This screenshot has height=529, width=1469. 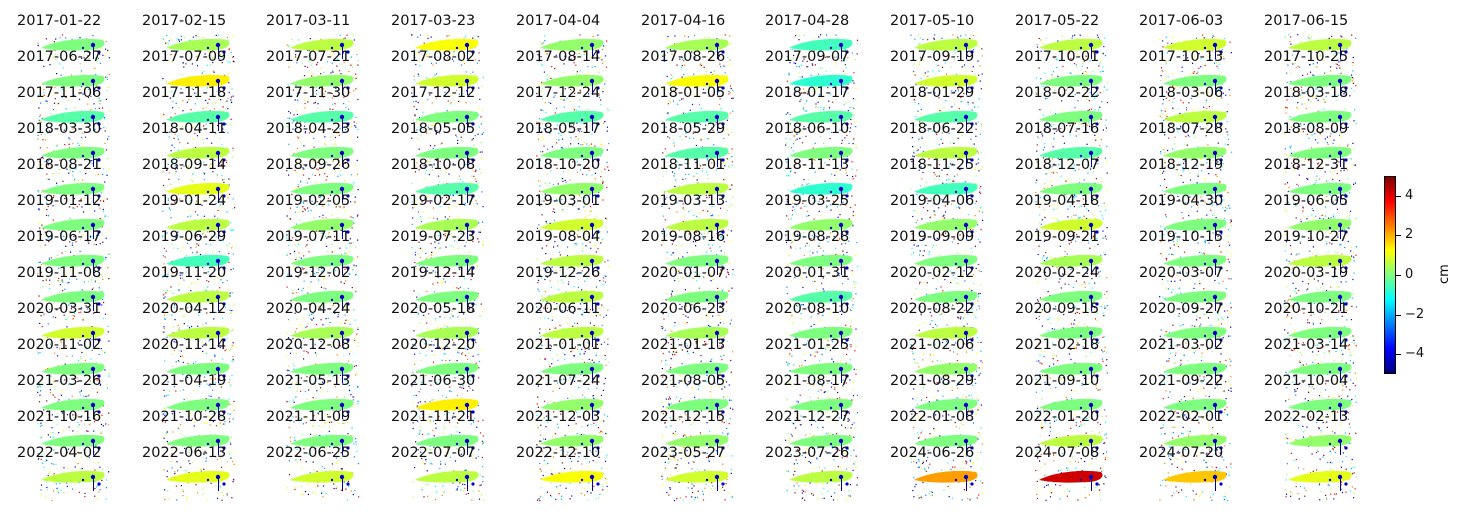 I want to click on deformation-body, so click(x=821, y=152).